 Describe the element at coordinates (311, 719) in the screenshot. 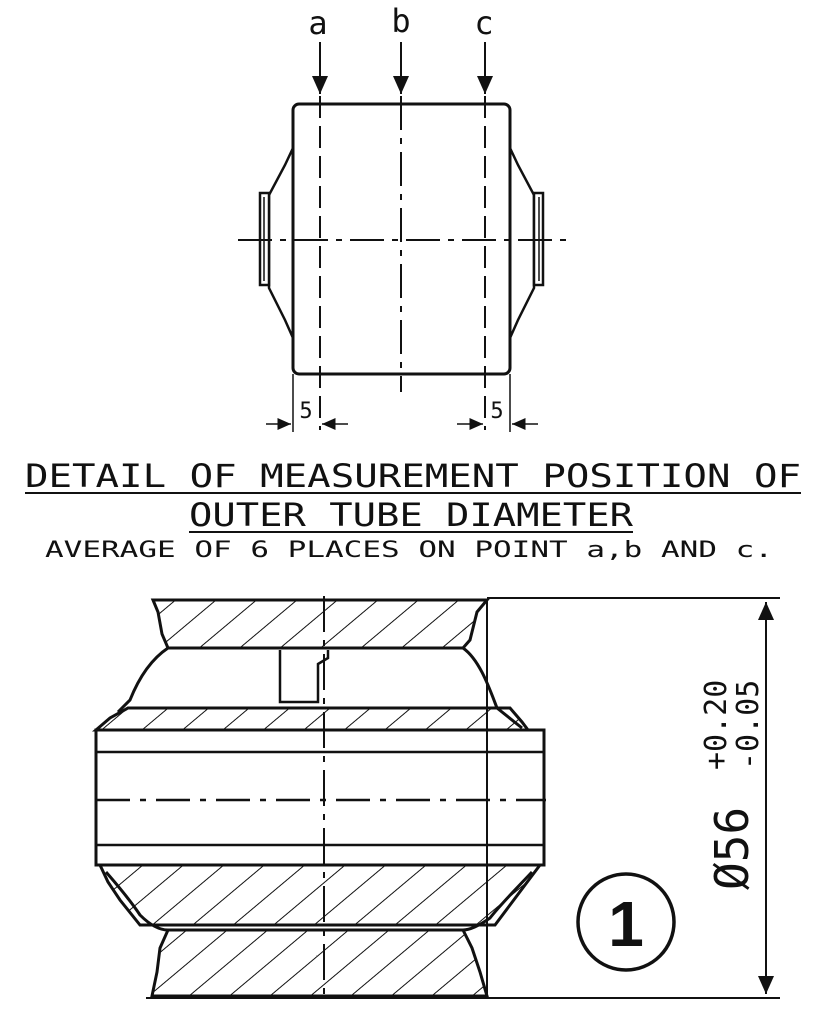

I see `inner-band-top` at that location.